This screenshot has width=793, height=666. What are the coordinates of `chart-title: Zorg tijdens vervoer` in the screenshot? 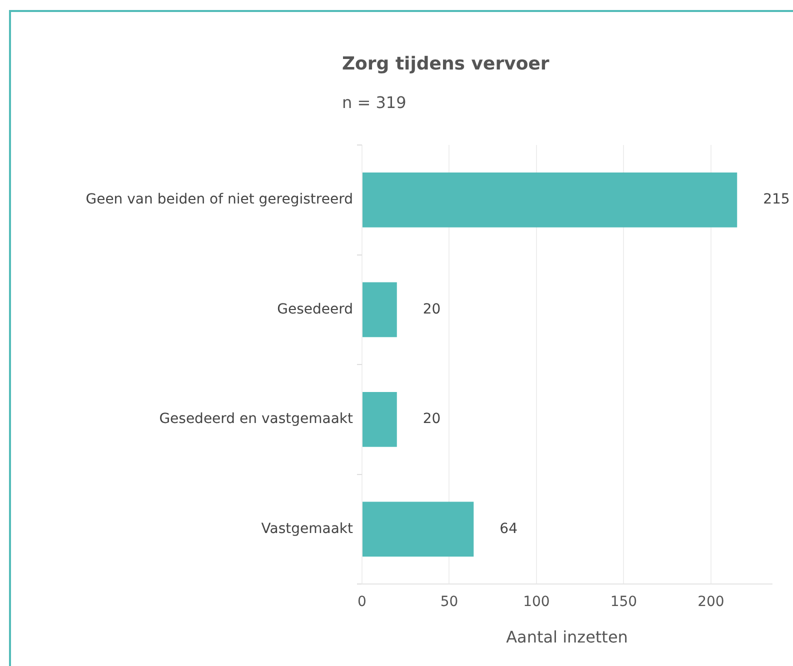 It's located at (446, 64).